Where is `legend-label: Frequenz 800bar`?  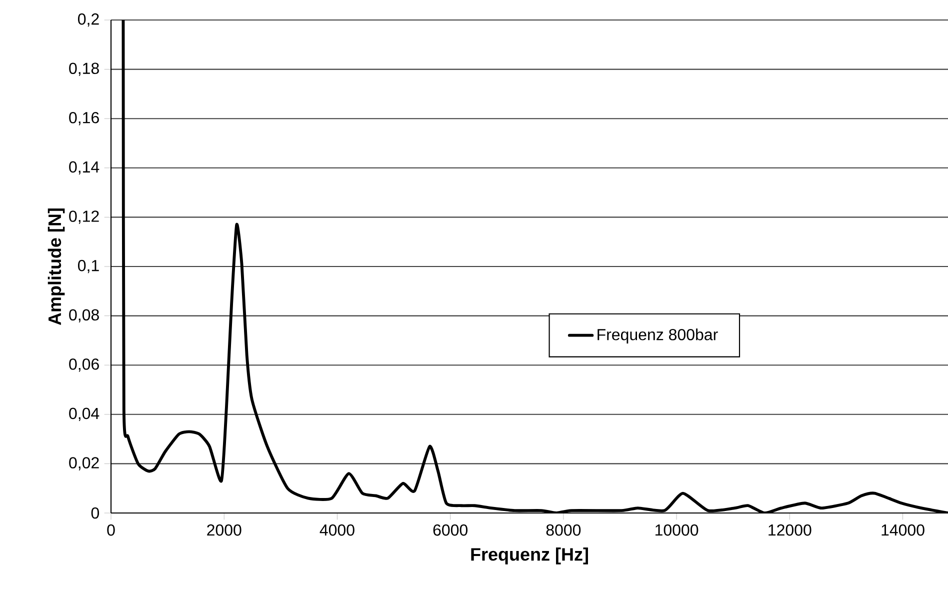
legend-label: Frequenz 800bar is located at coordinates (658, 336).